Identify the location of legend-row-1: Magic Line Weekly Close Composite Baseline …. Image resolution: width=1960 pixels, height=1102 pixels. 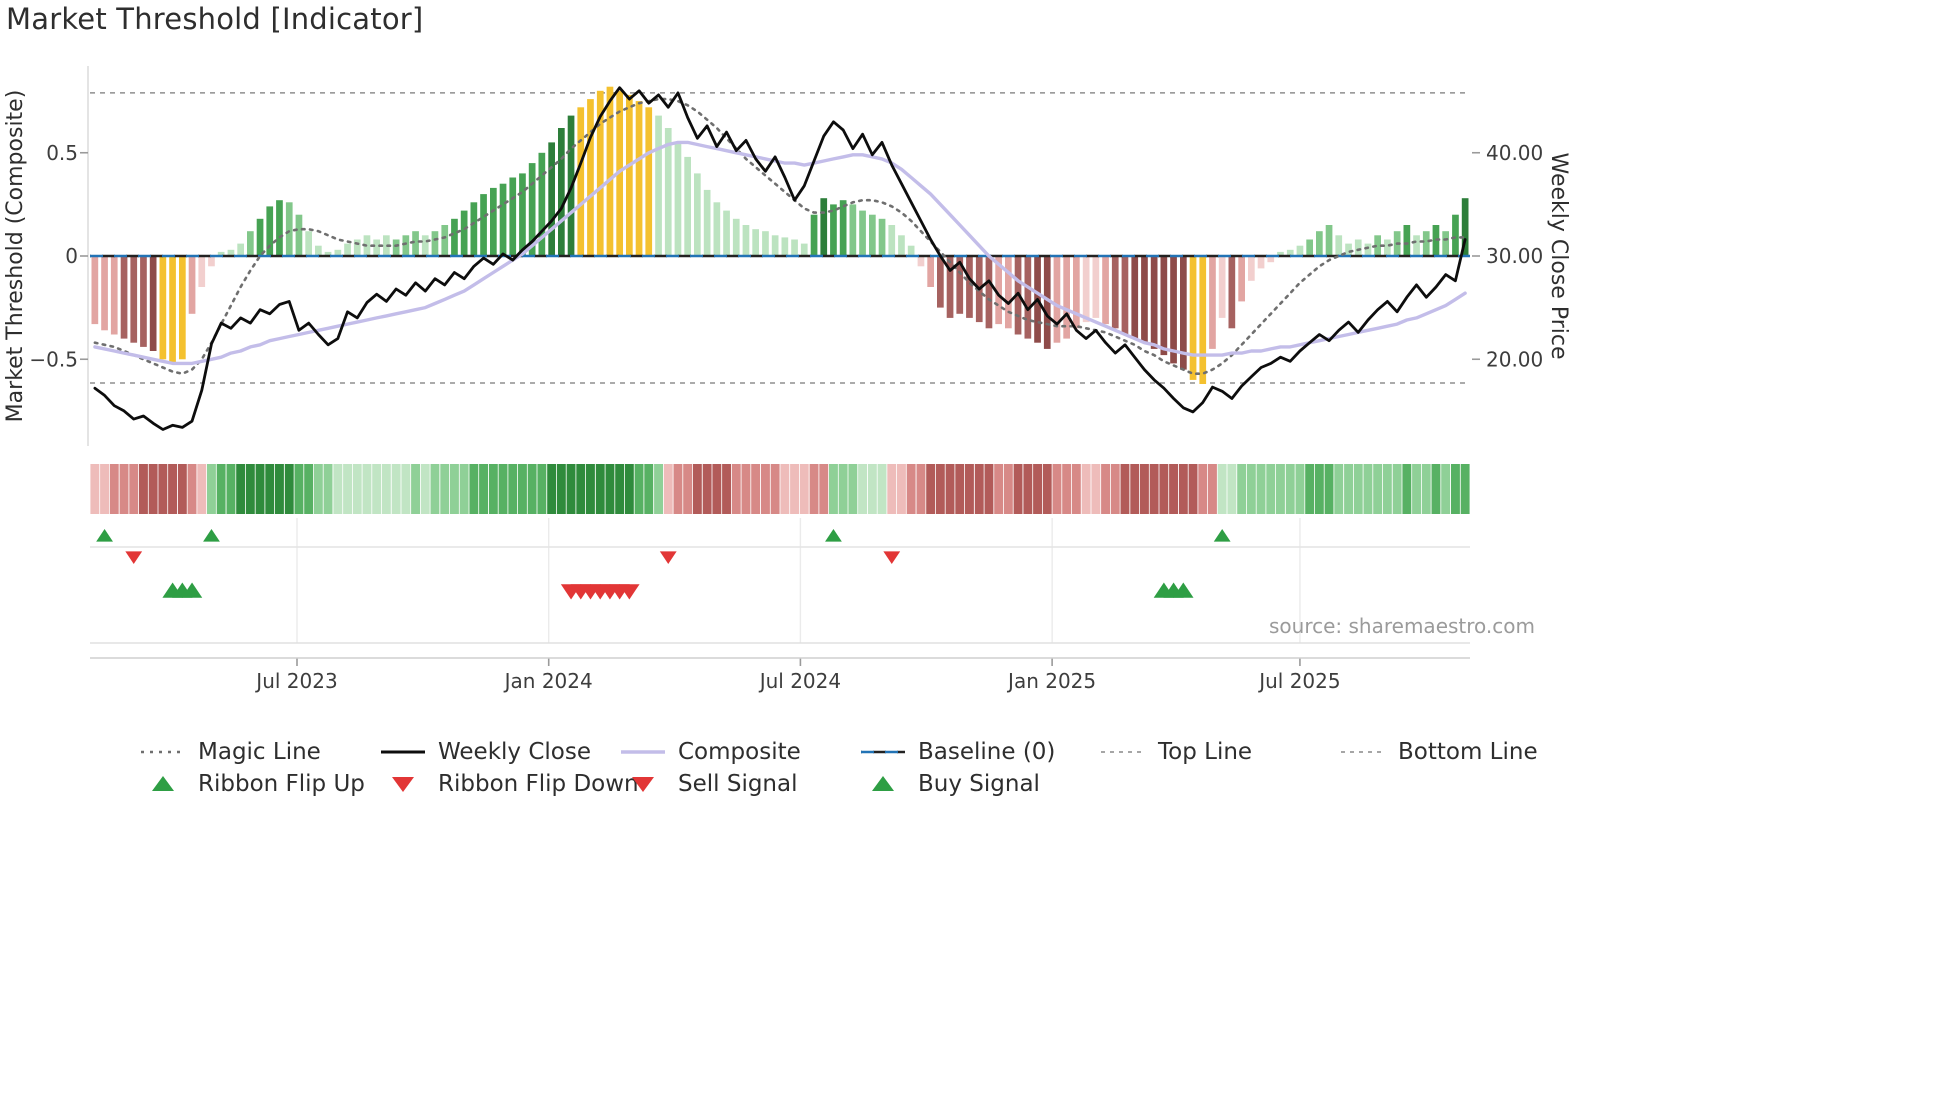
(890, 752).